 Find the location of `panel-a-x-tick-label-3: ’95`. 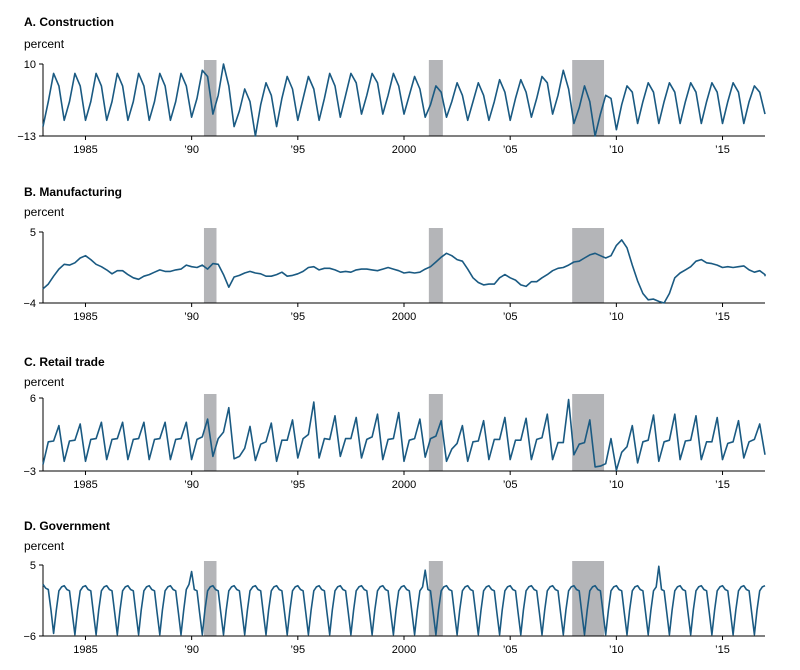

panel-a-x-tick-label-3: ’95 is located at coordinates (297, 150).